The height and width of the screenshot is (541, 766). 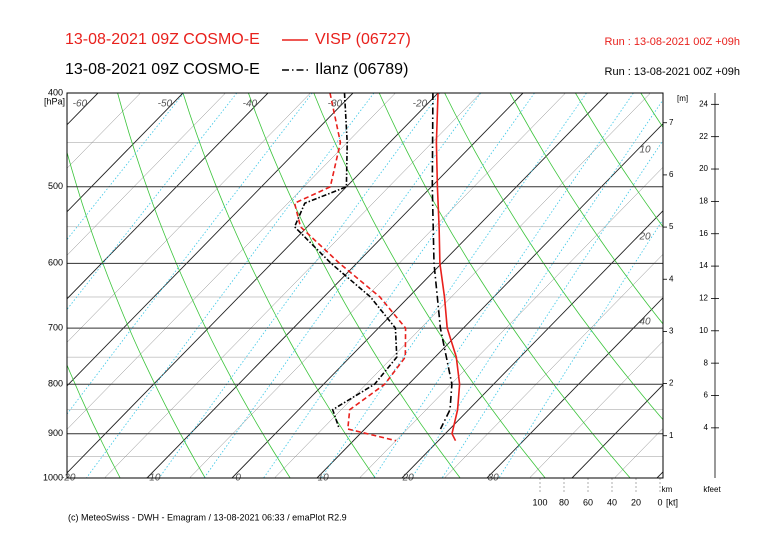 What do you see at coordinates (335, 104) in the screenshot?
I see `temp-label-top: -30` at bounding box center [335, 104].